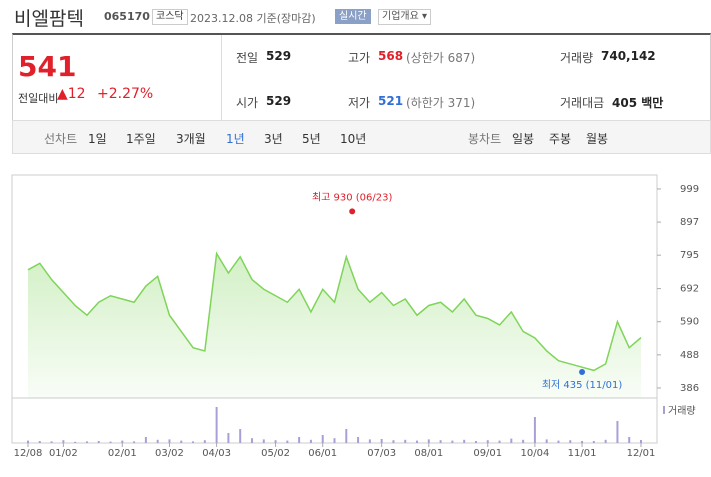  Describe the element at coordinates (235, 139) in the screenshot. I see `period-tab: 1년` at that location.